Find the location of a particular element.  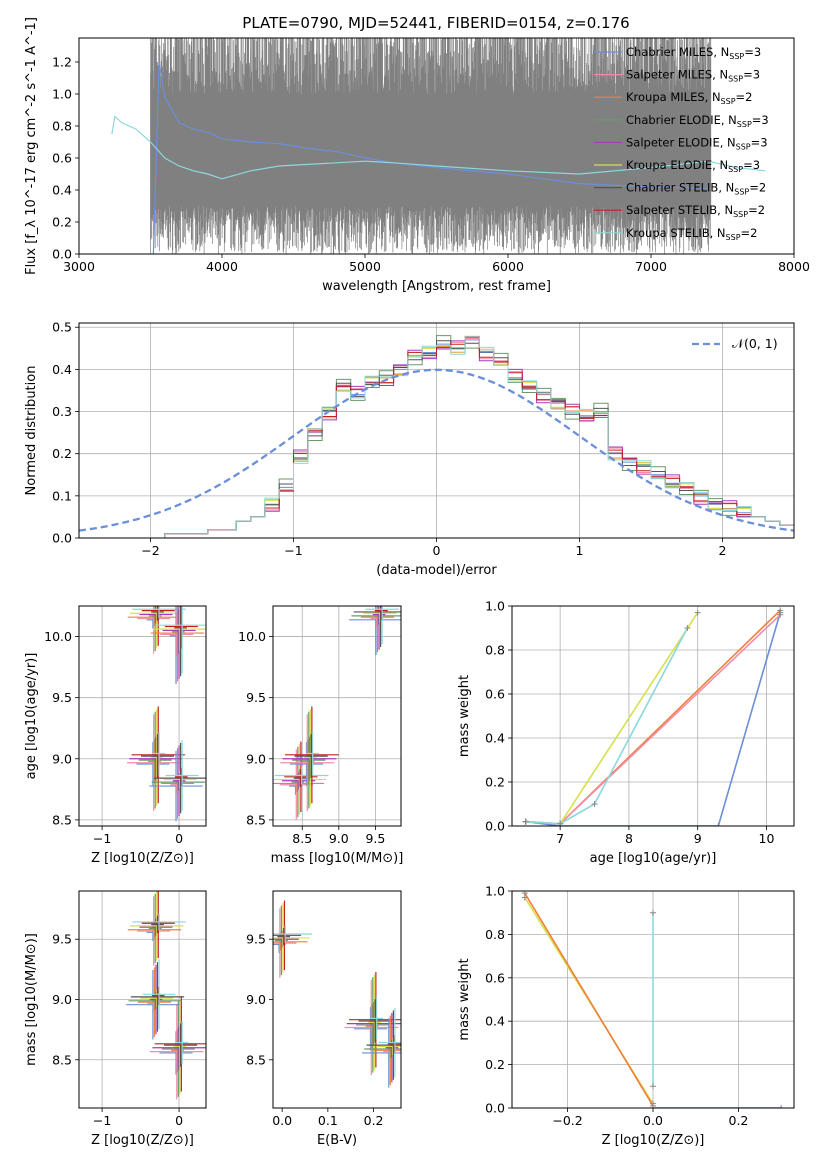

plot-area-mass-weight-vs-age is located at coordinates (653, 716).